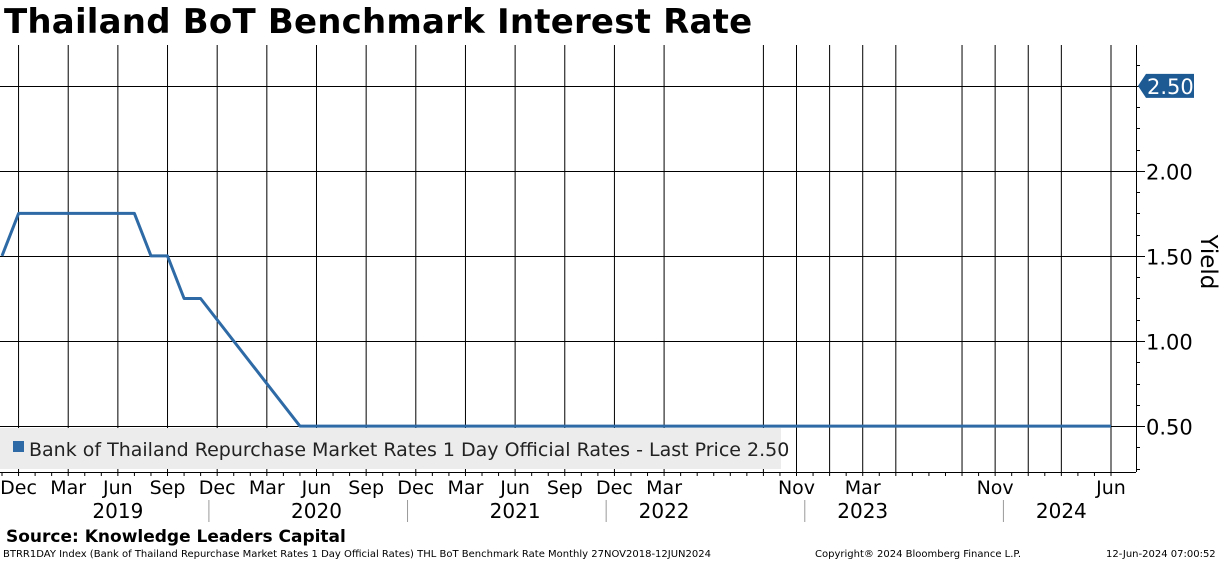 The height and width of the screenshot is (565, 1224). I want to click on y-tick-label: 1.50, so click(1169, 258).